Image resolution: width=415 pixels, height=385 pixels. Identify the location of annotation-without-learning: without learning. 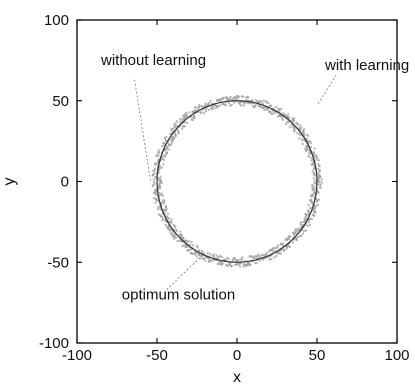
(153, 60).